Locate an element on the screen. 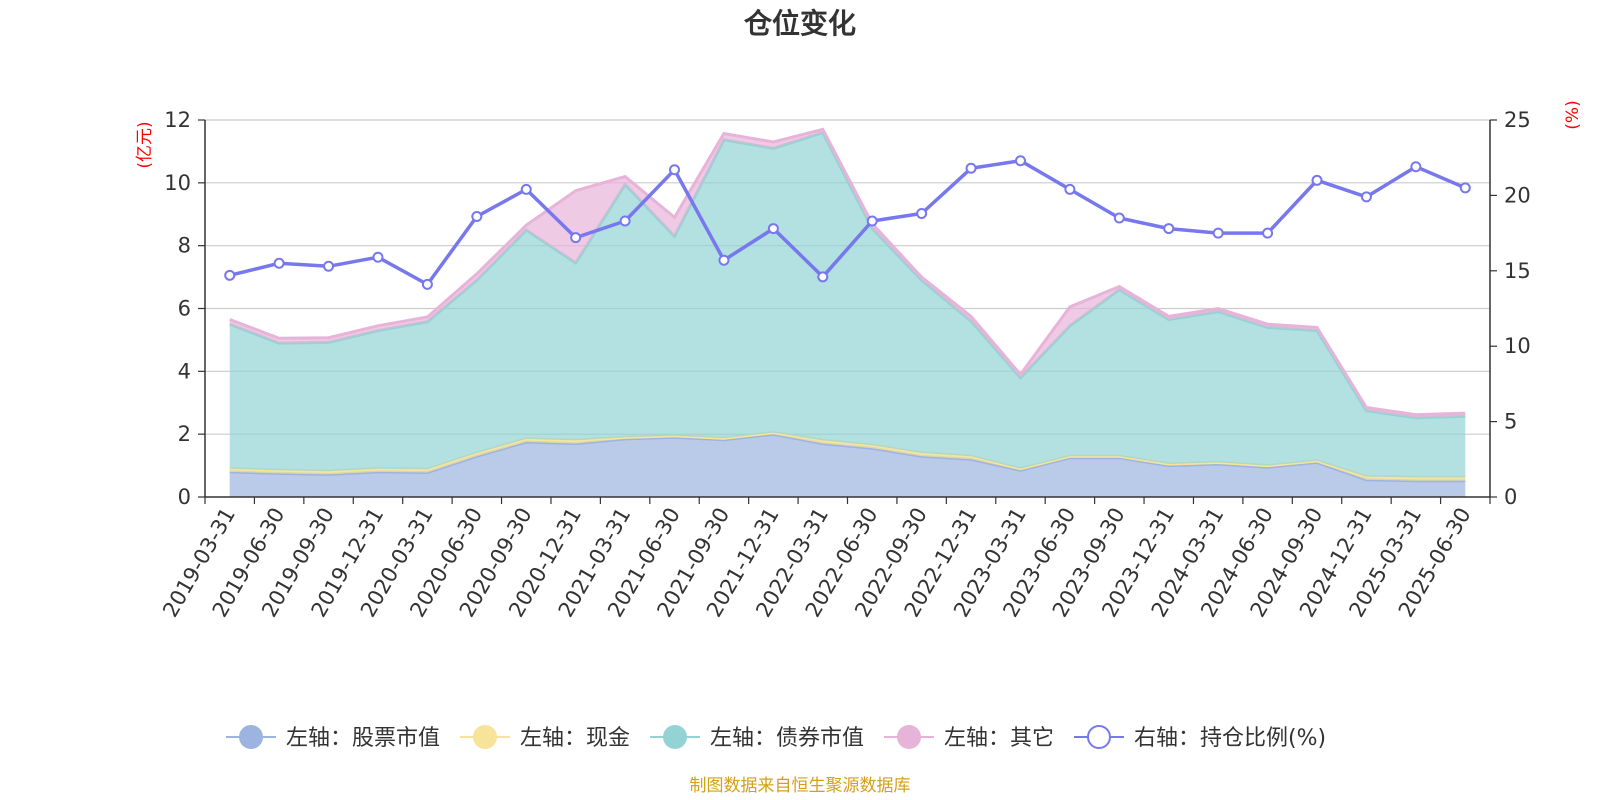 This screenshot has width=1600, height=800. legend-item: 左轴：债券市值 is located at coordinates (757, 738).